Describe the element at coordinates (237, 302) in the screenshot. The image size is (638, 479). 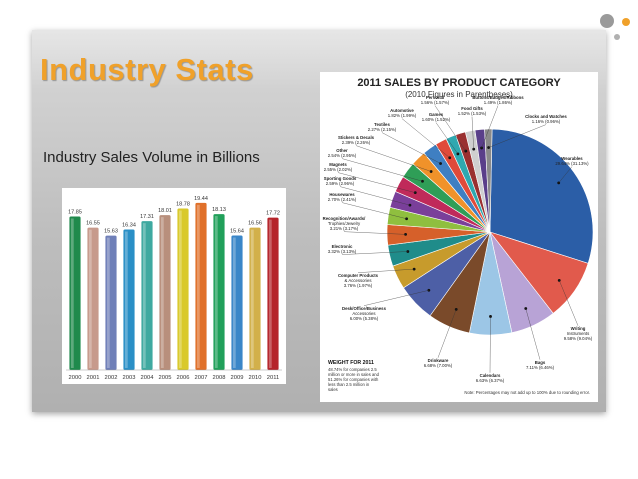
I see `bar-2009` at that location.